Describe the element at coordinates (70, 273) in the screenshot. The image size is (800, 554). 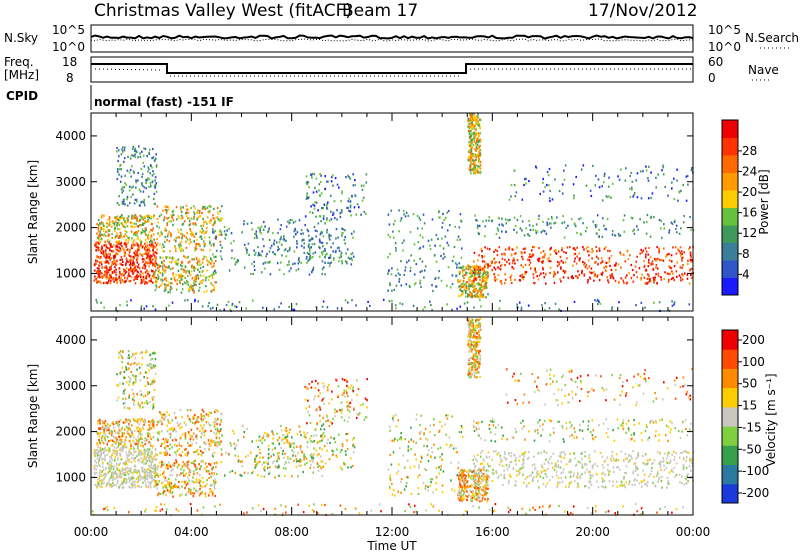
I see `y-tick-label: 1000` at that location.